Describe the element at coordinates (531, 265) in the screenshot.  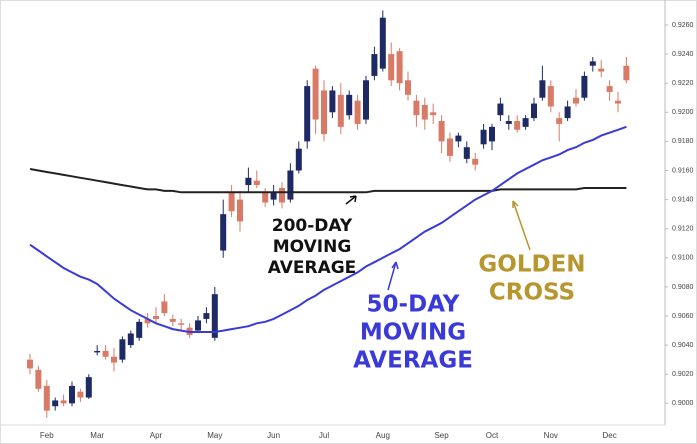
I see `annotation: GOLDEN` at that location.